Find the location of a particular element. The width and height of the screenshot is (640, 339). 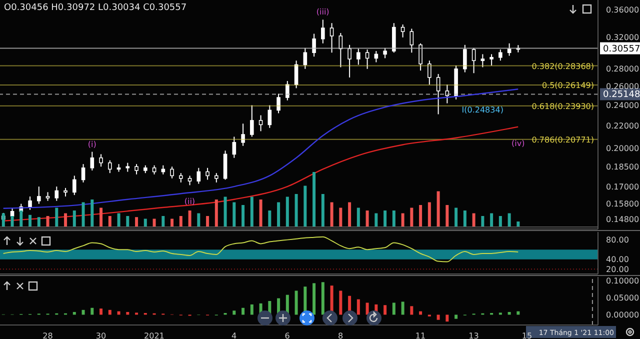

y-tick-label: 0.32000 is located at coordinates (623, 37).